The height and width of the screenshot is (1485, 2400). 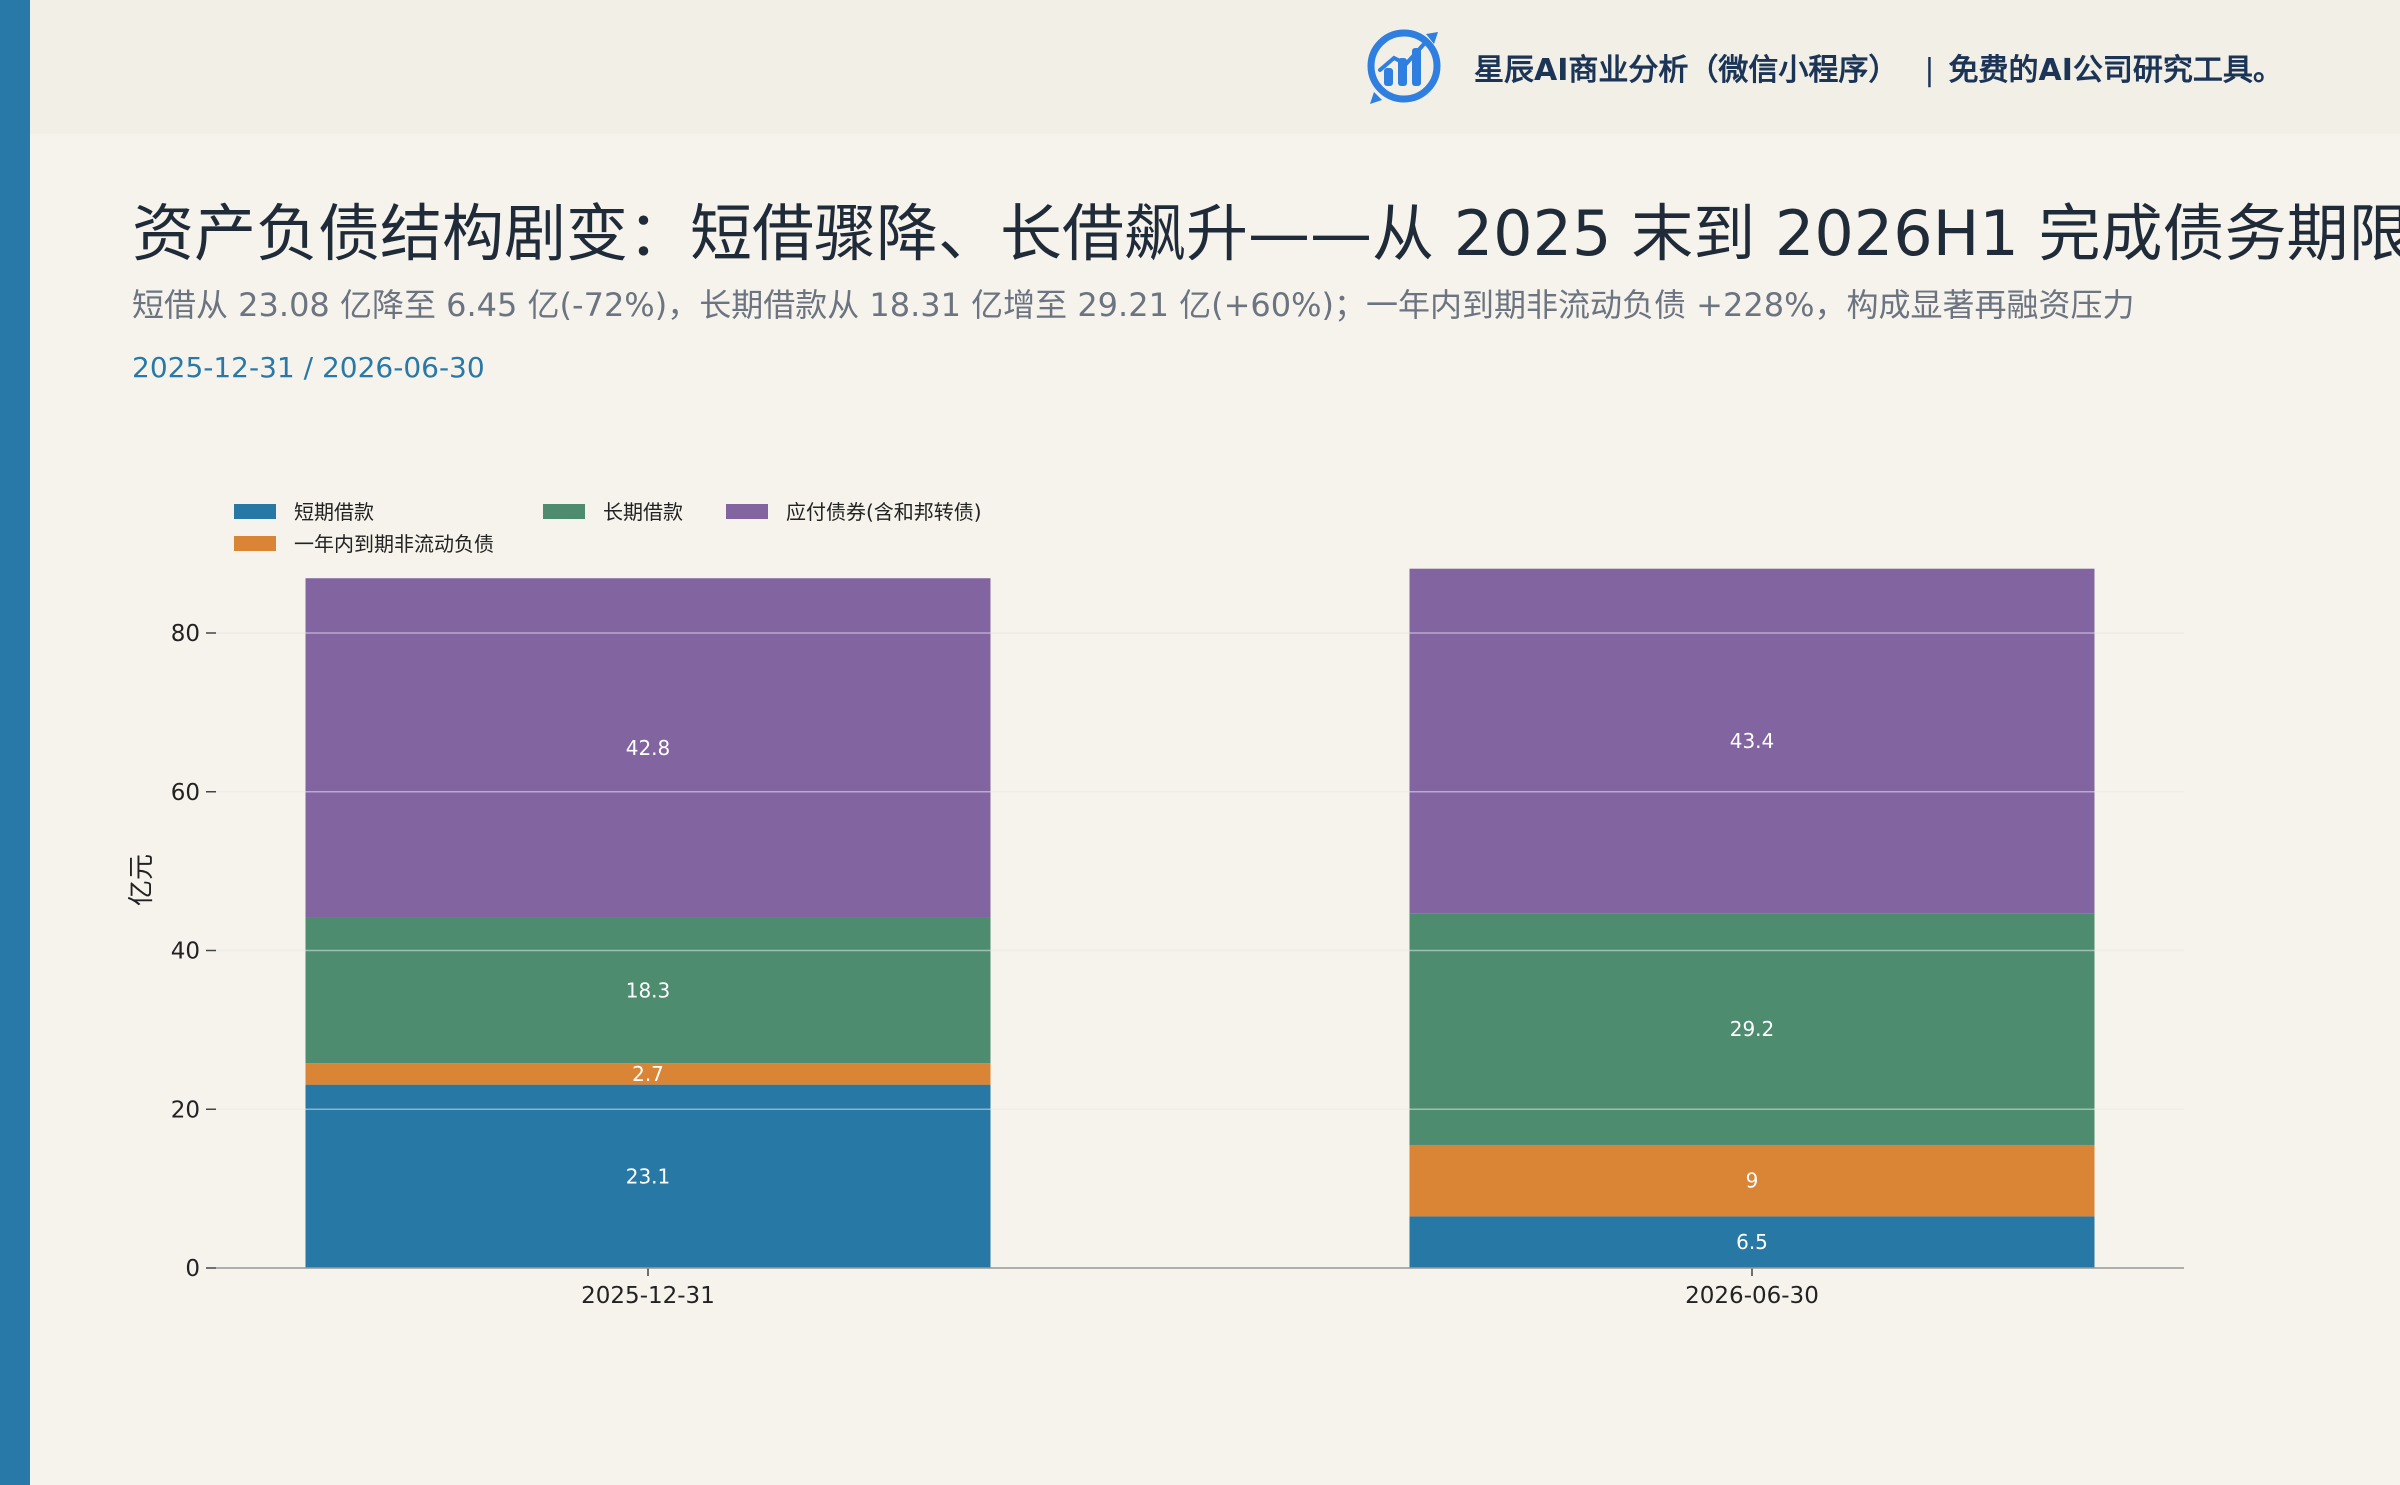 I want to click on bar-value-label: 9, so click(x=1752, y=1181).